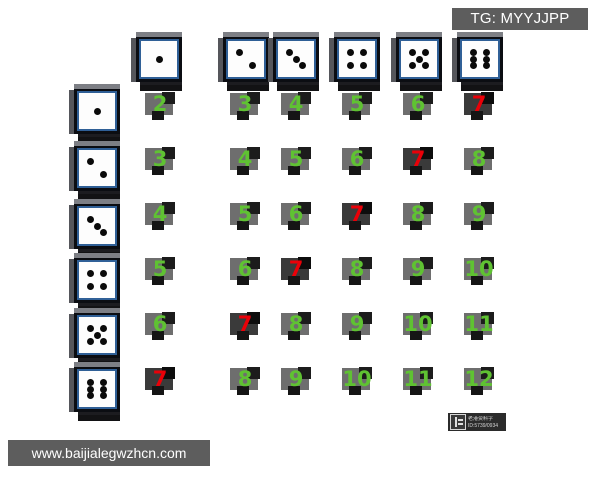 The height and width of the screenshot is (480, 600). What do you see at coordinates (483, 425) in the screenshot?
I see `stamp-line-2: ID:5739/0934` at bounding box center [483, 425].